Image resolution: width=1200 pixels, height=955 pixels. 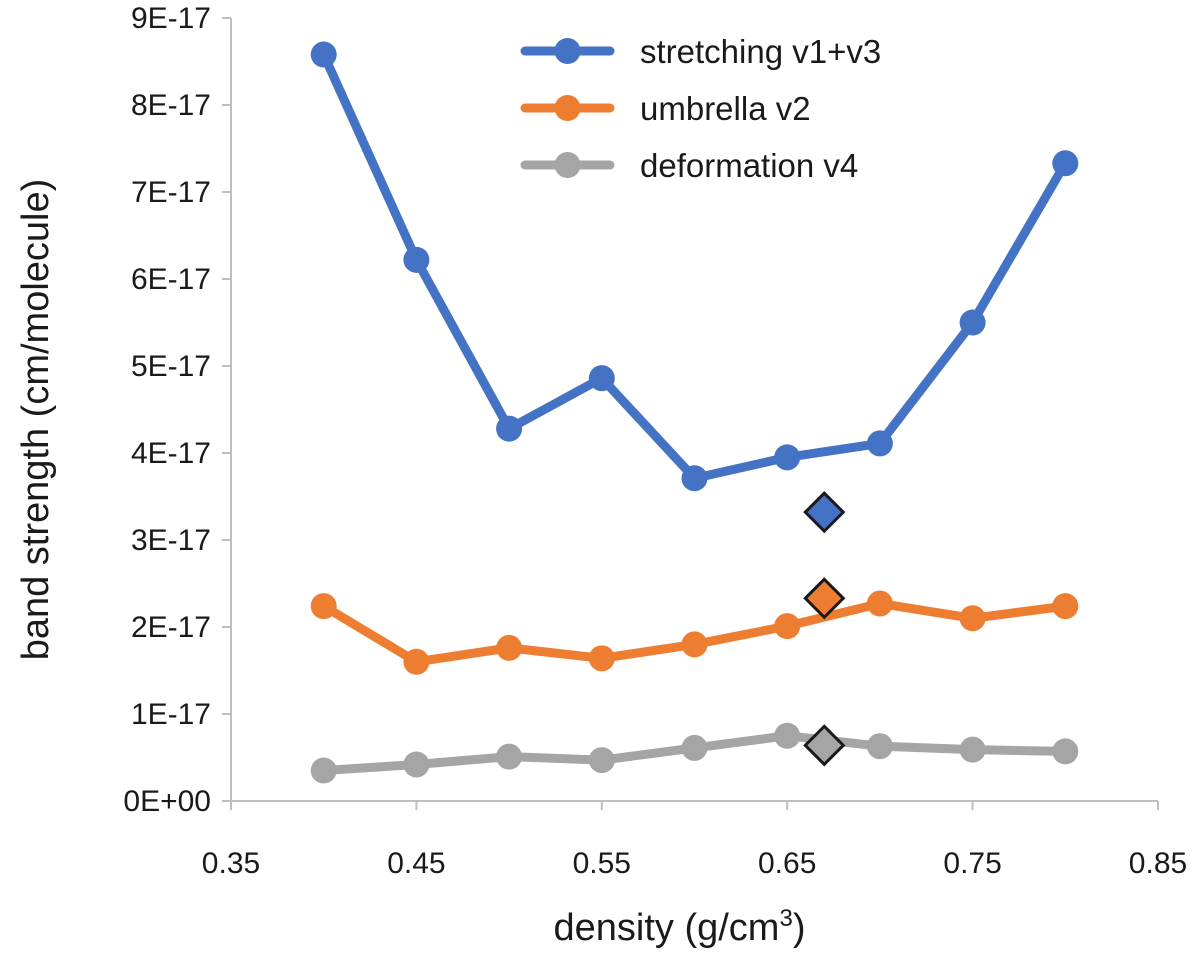 What do you see at coordinates (972, 863) in the screenshot?
I see `x-tick-label: 0.75` at bounding box center [972, 863].